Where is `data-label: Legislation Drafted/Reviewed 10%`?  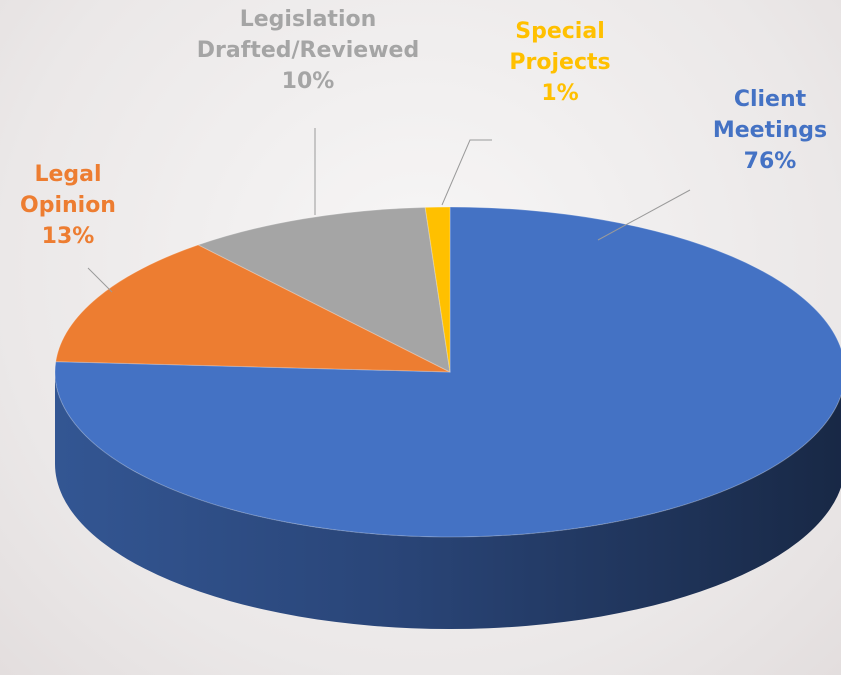 data-label: Legislation Drafted/Reviewed 10% is located at coordinates (308, 50).